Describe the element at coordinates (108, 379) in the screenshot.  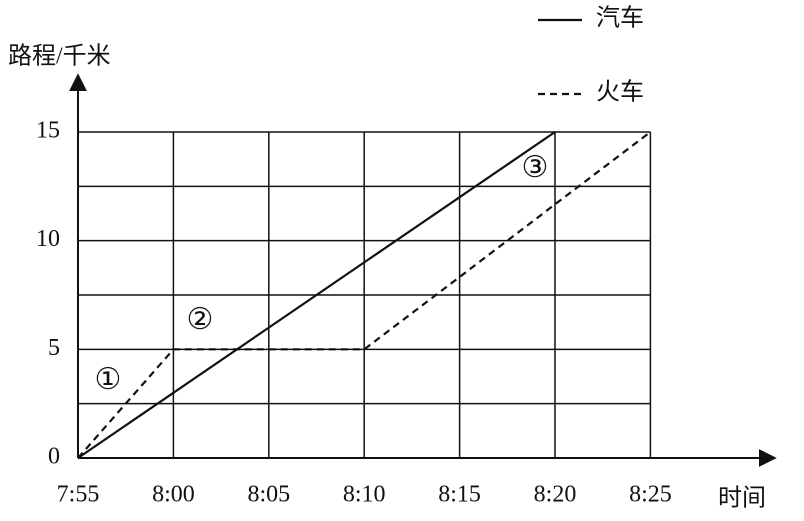
I see `annotation: ①` at that location.